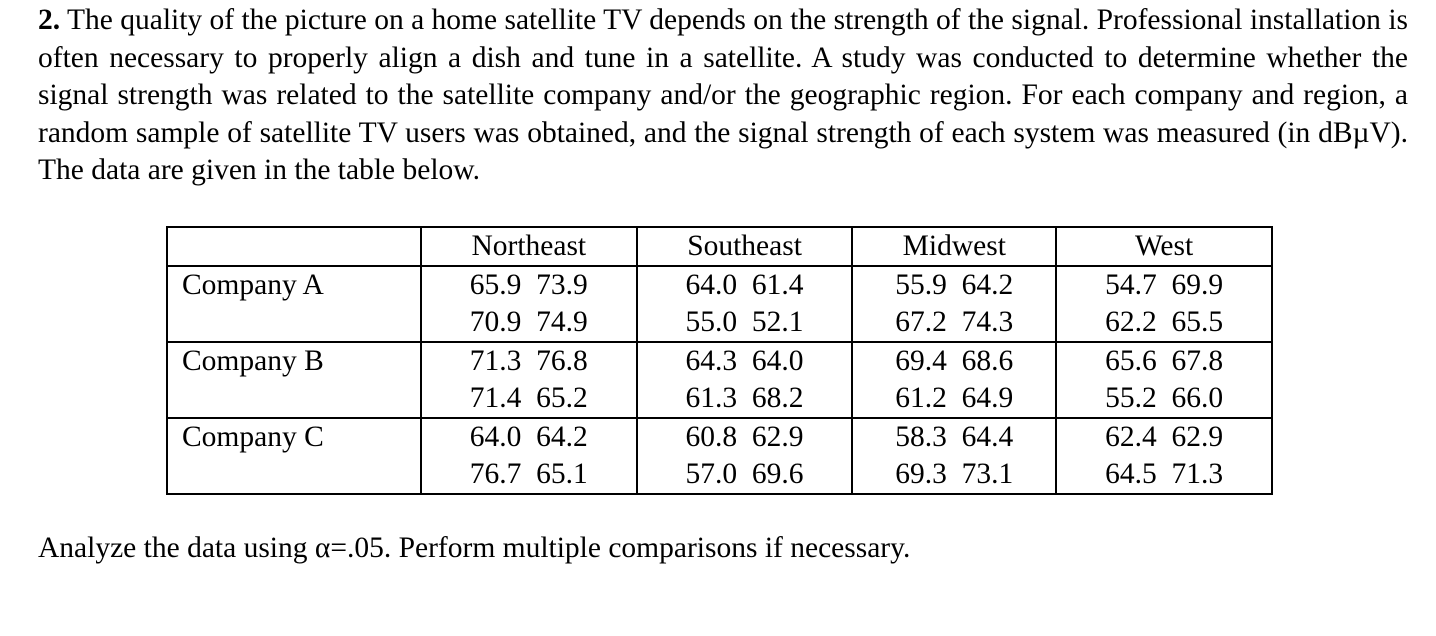  What do you see at coordinates (49, 20) in the screenshot?
I see `problem-number: 2.` at bounding box center [49, 20].